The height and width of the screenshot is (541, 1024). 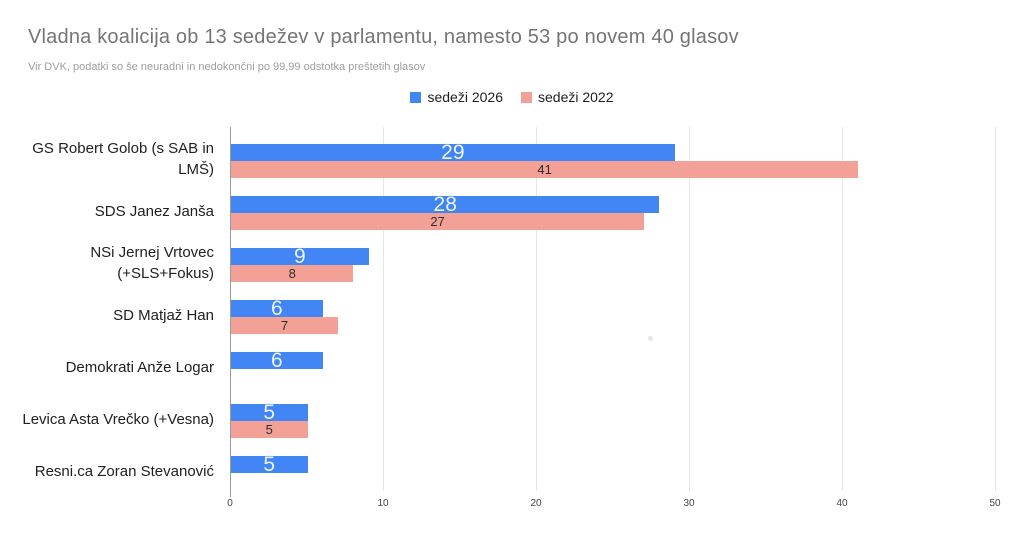 I want to click on bar-group: 5, so click(x=612, y=465).